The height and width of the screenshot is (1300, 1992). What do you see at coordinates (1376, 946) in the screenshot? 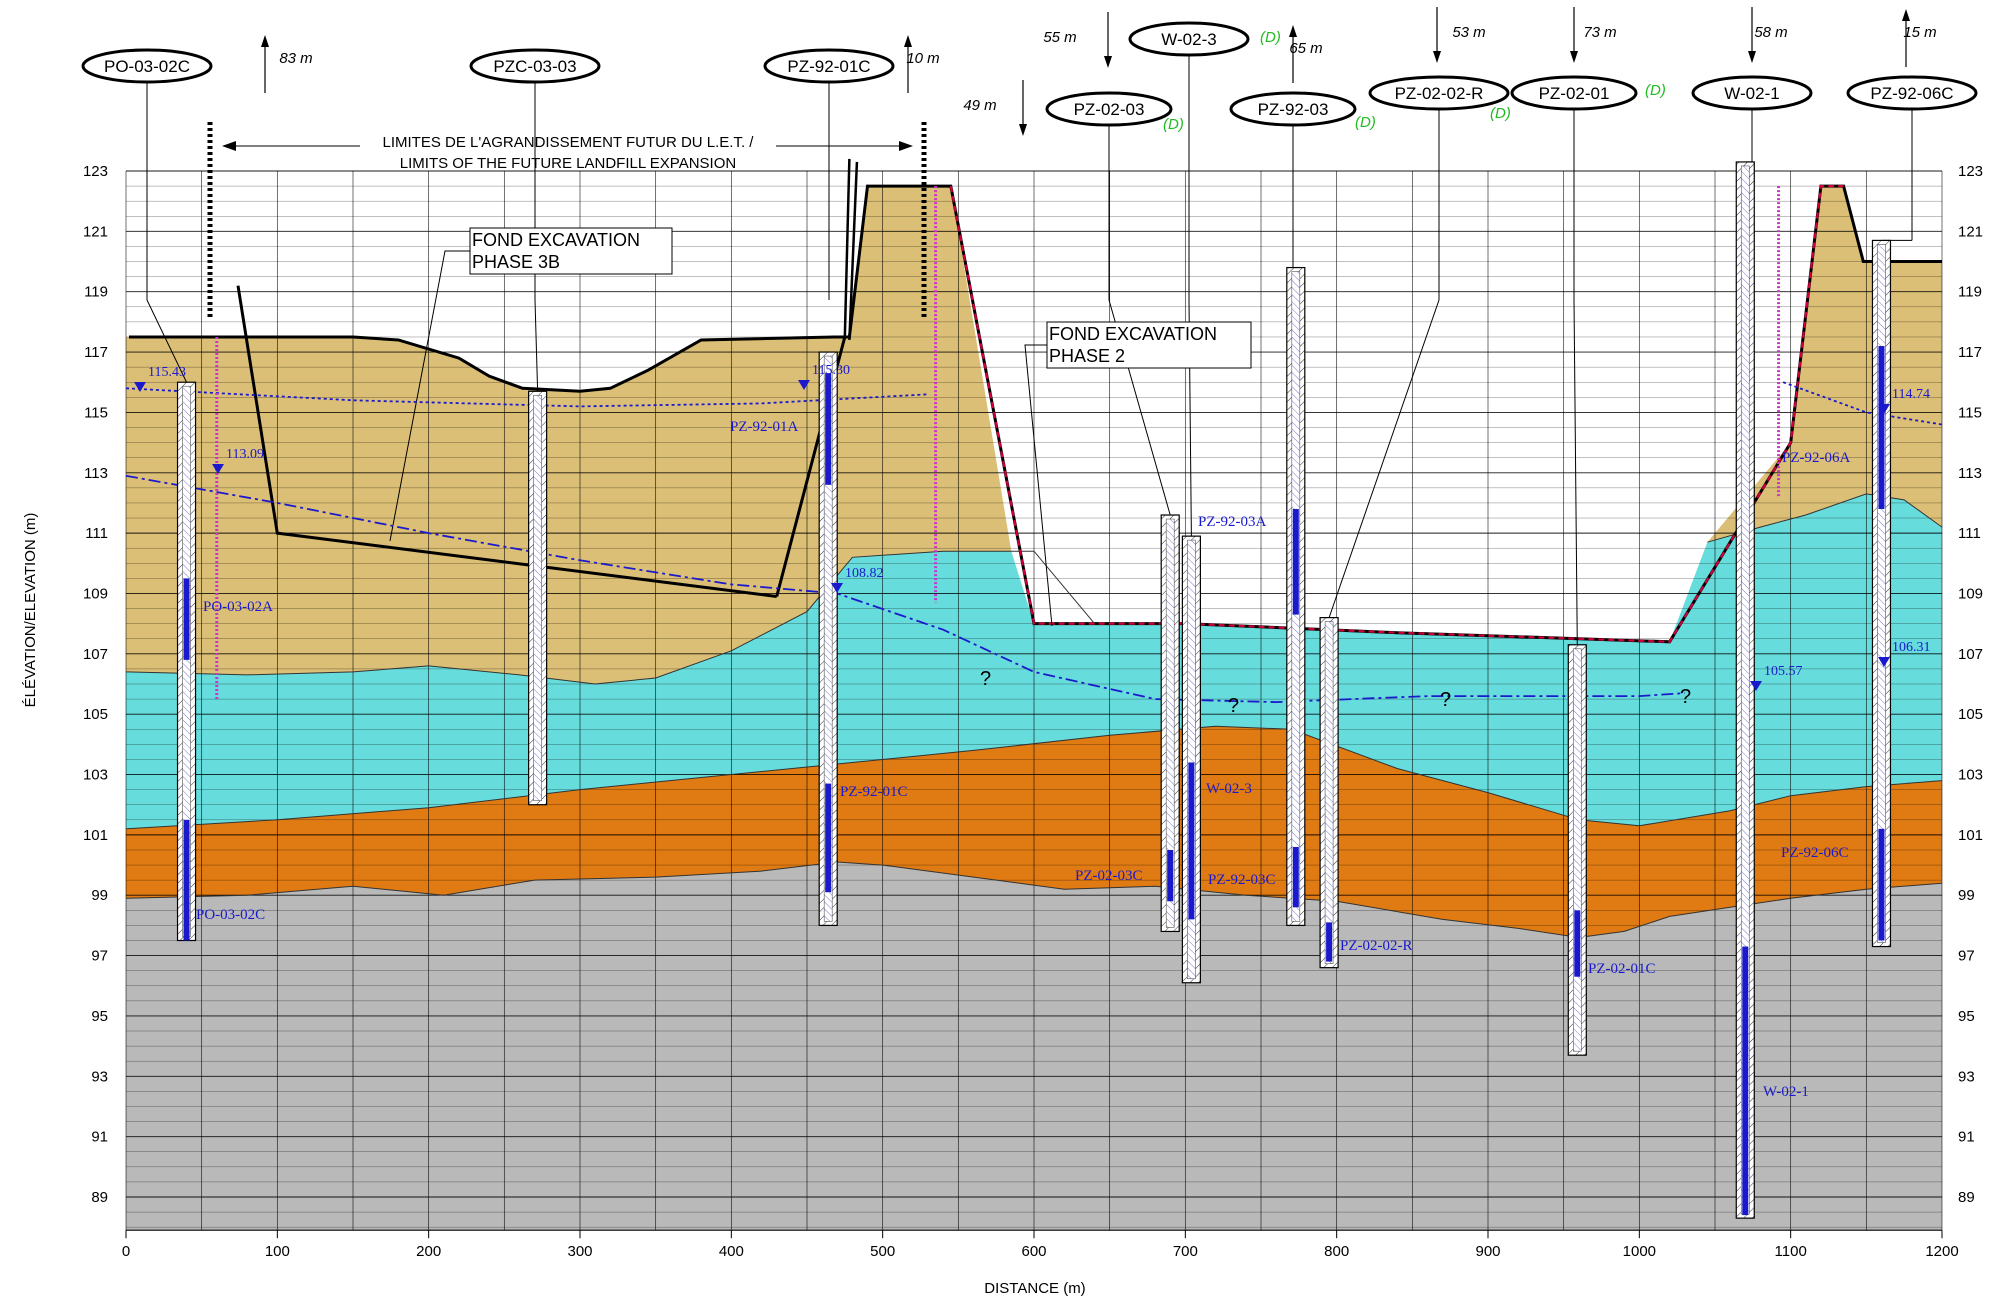
I see `screen-label: PZ-02-02-R` at bounding box center [1376, 946].